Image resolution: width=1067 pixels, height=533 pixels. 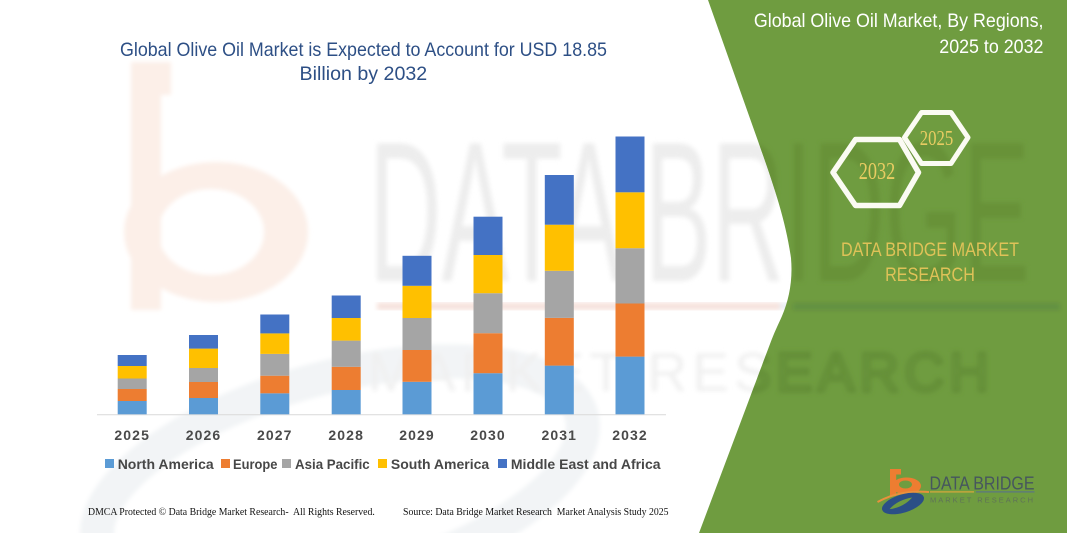 What do you see at coordinates (877, 171) in the screenshot?
I see `svg-text: 2032` at bounding box center [877, 171].